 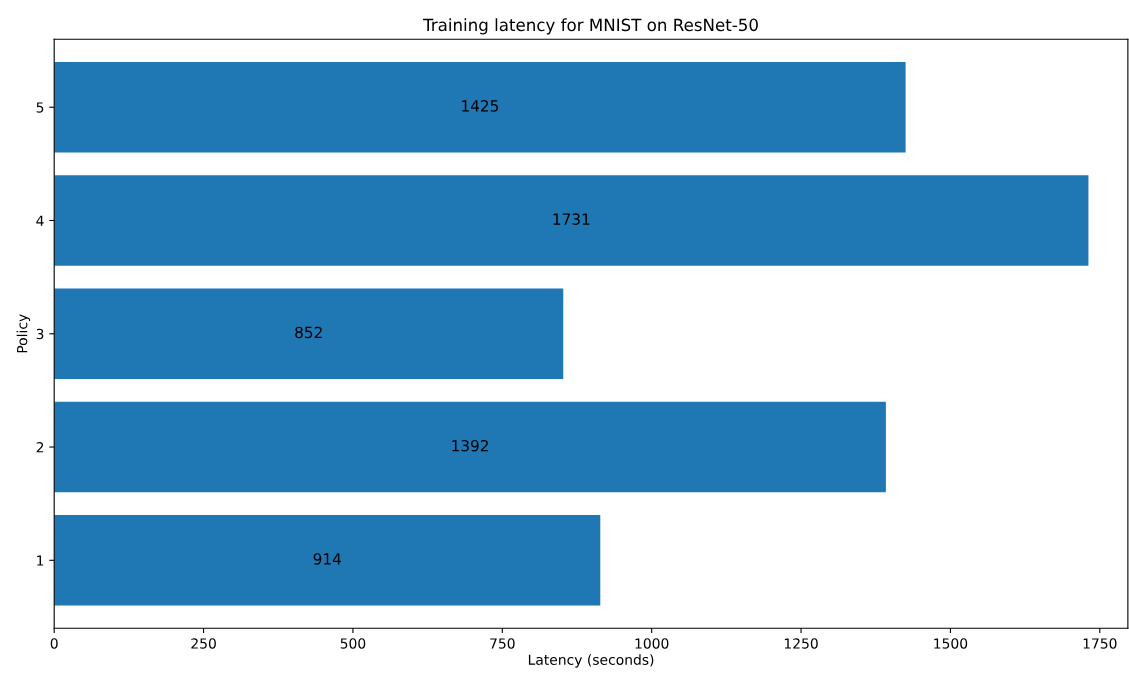 What do you see at coordinates (652, 643) in the screenshot?
I see `x-tick-label: 1000` at bounding box center [652, 643].